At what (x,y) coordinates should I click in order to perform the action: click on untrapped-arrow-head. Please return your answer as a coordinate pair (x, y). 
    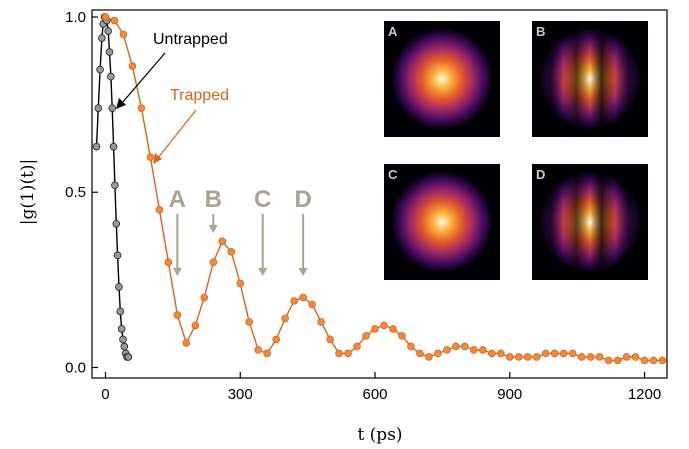
    Looking at the image, I should click on (121, 103).